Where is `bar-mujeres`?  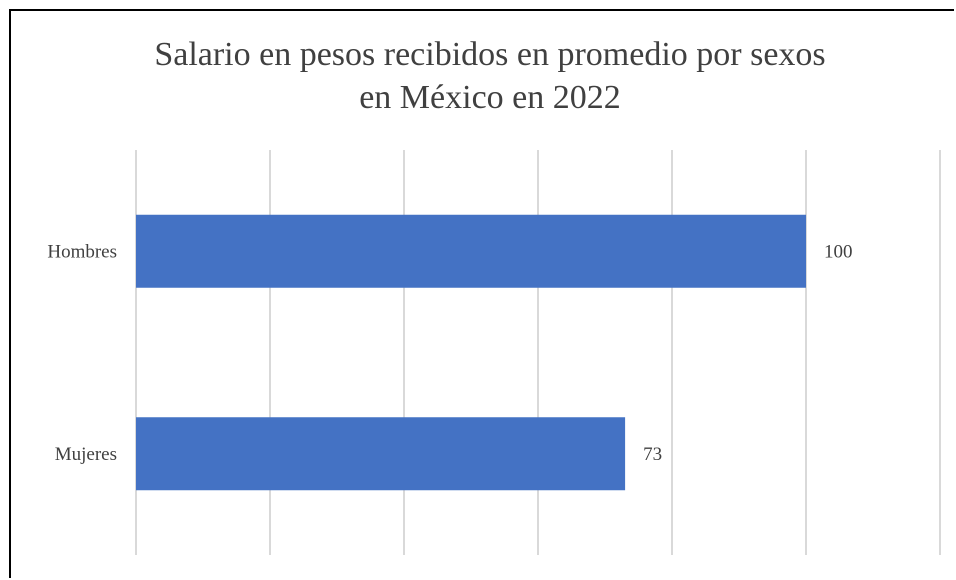
bar-mujeres is located at coordinates (381, 454).